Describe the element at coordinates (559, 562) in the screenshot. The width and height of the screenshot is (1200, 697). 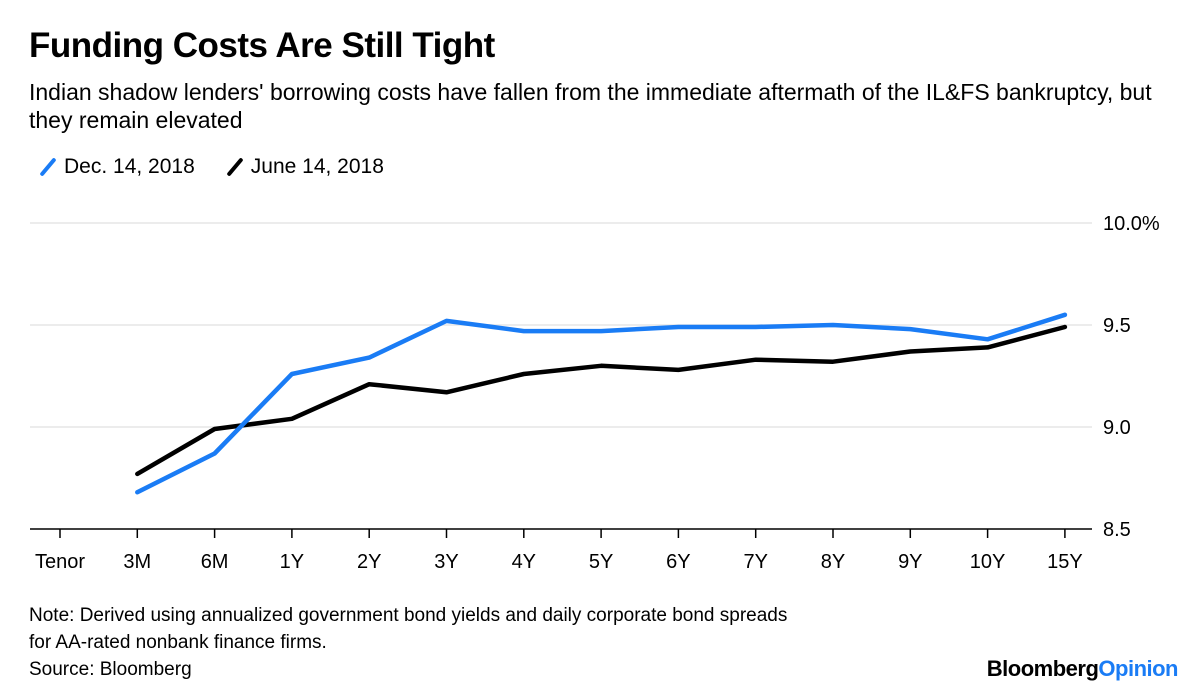
I see `x-axis-labels: Tenor 3M 6M 1Y 2Y 3Y 4Y 5Y 6Y 7Y 8Y 9Y 10Y 15Y` at that location.